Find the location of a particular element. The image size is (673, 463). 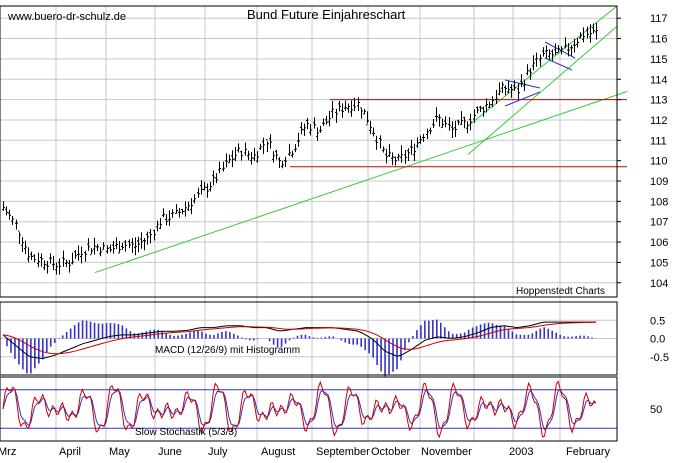

price-tick-label: 104 is located at coordinates (659, 284).